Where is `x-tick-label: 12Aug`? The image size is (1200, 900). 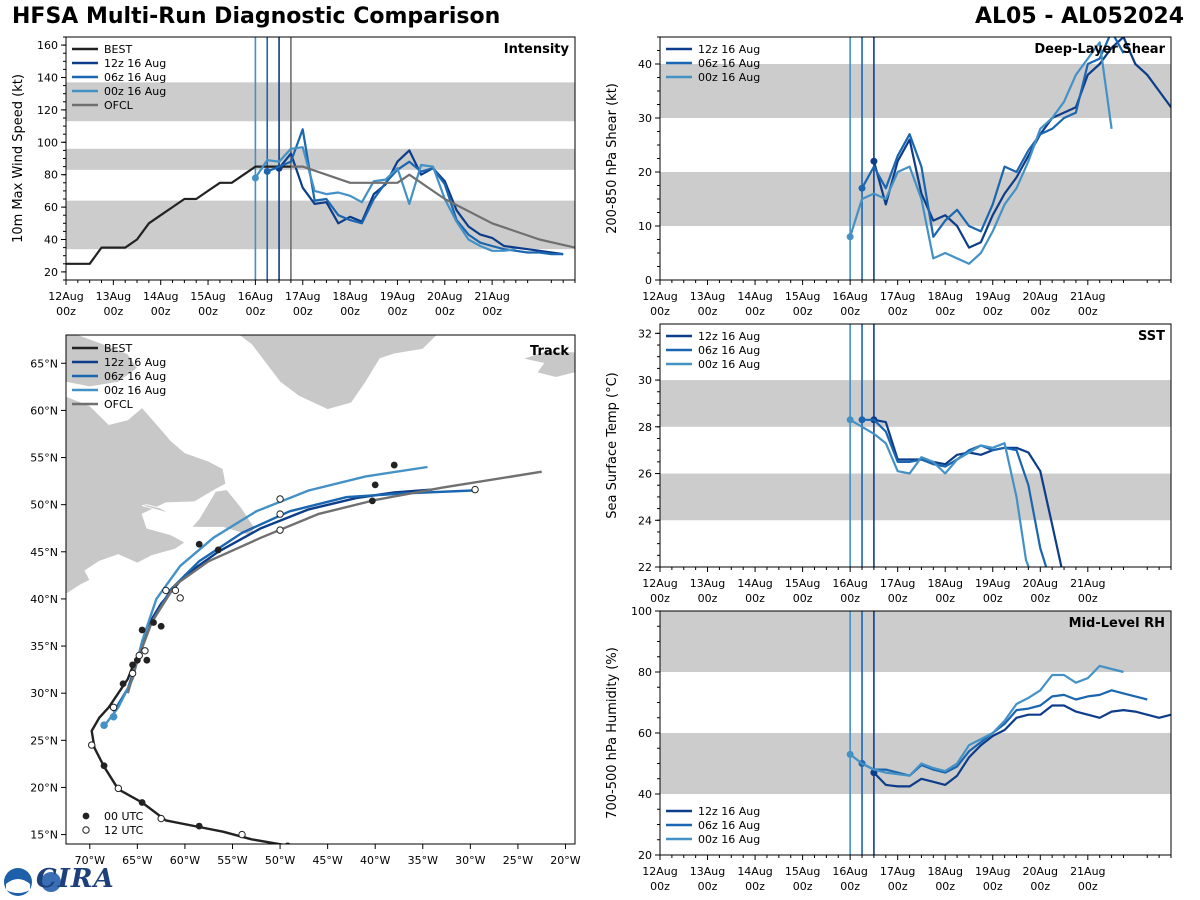
x-tick-label: 12Aug is located at coordinates (659, 296).